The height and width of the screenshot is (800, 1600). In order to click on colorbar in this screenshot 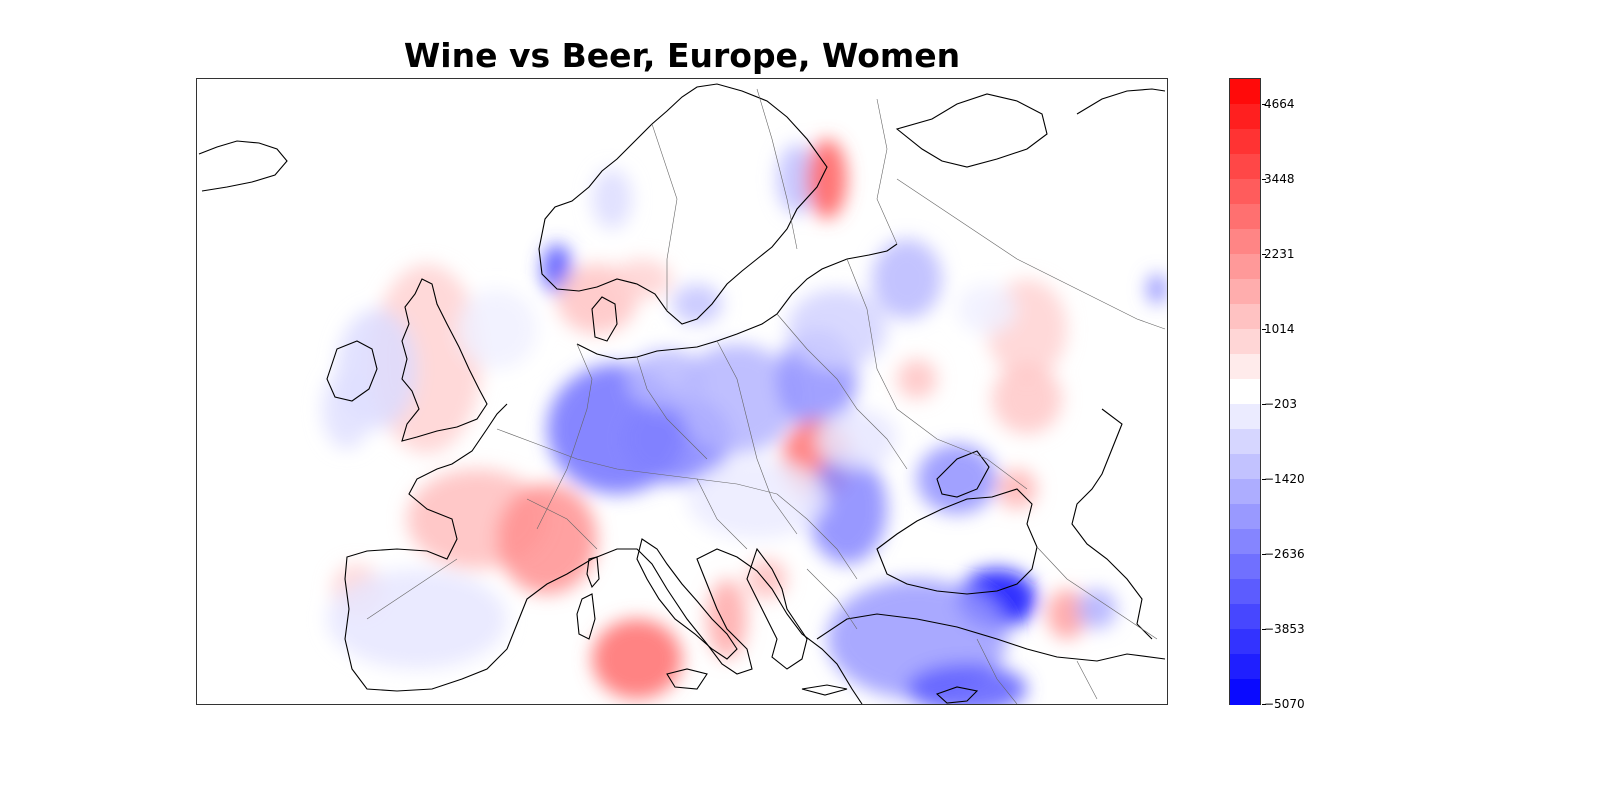, I will do `click(1245, 391)`.